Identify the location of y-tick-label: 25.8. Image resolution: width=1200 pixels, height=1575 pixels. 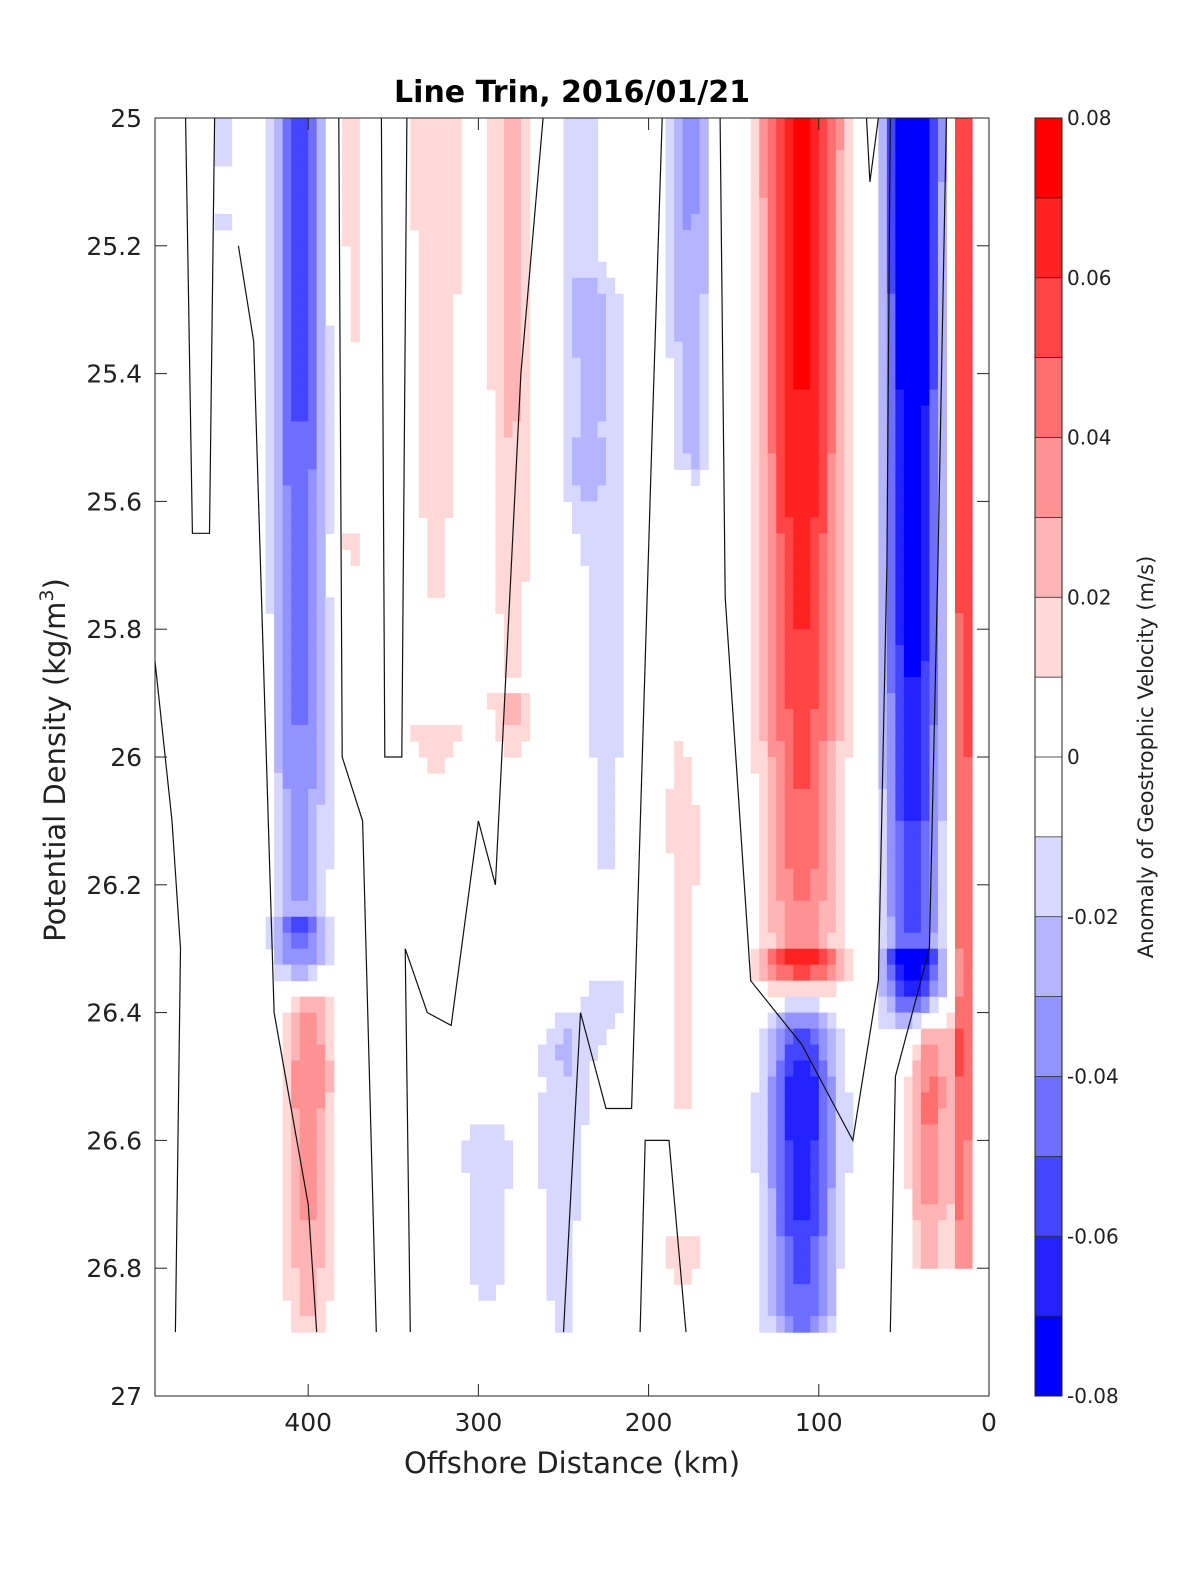
(114, 629).